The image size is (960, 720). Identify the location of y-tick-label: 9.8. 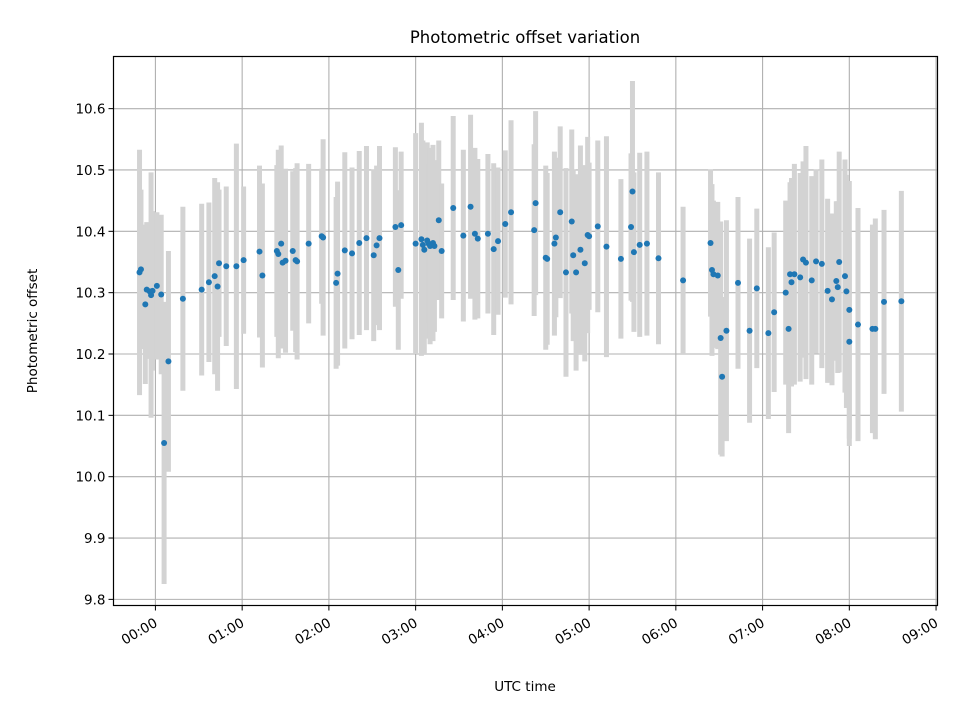
(94, 600).